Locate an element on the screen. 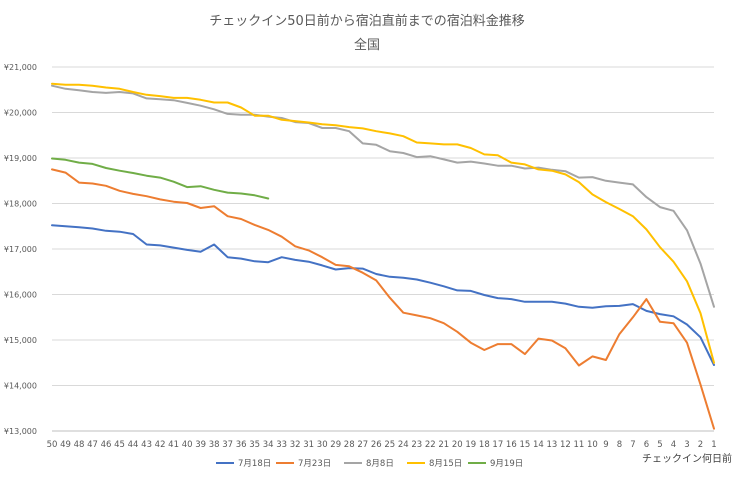 The height and width of the screenshot is (479, 734). x-tick-label: 2 is located at coordinates (700, 445).